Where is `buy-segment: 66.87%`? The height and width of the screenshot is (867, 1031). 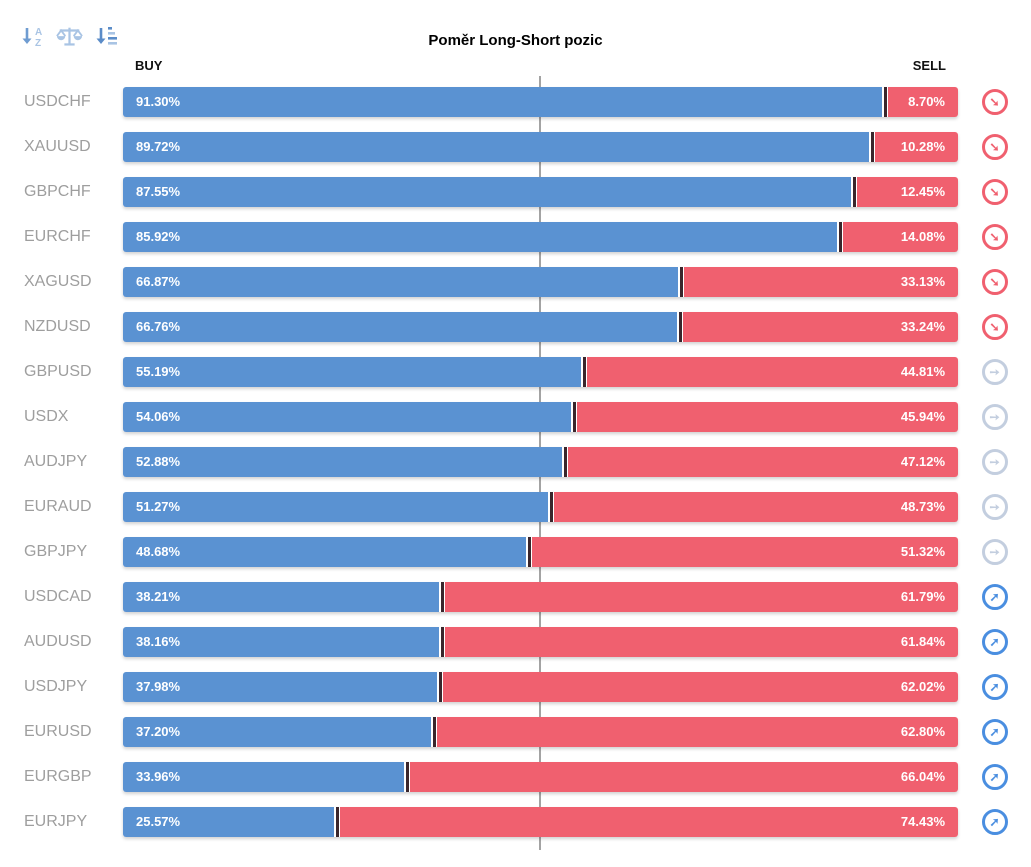
buy-segment: 66.87% is located at coordinates (401, 282).